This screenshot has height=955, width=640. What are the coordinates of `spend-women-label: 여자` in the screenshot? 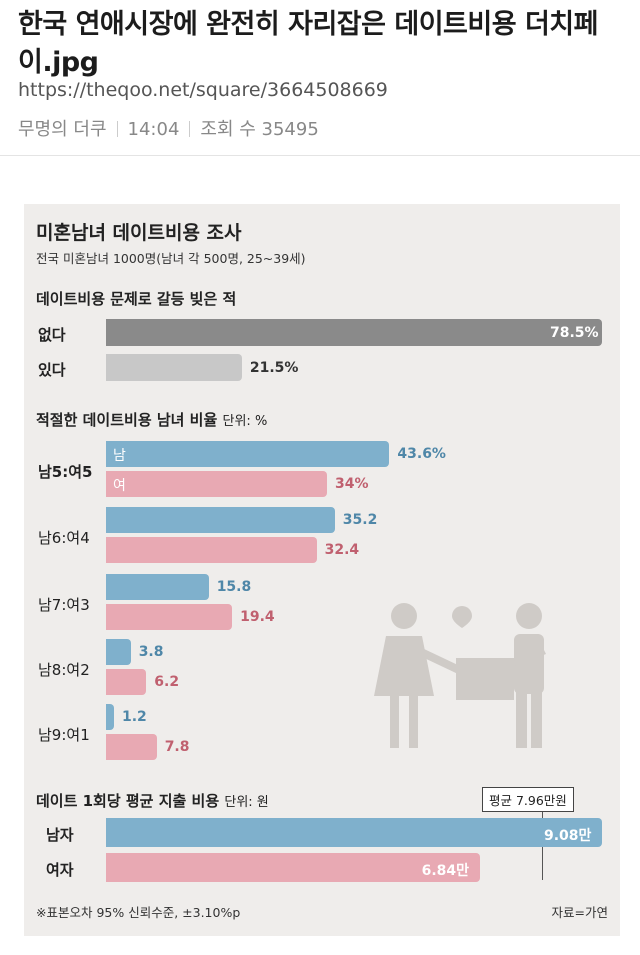 It's located at (60, 870).